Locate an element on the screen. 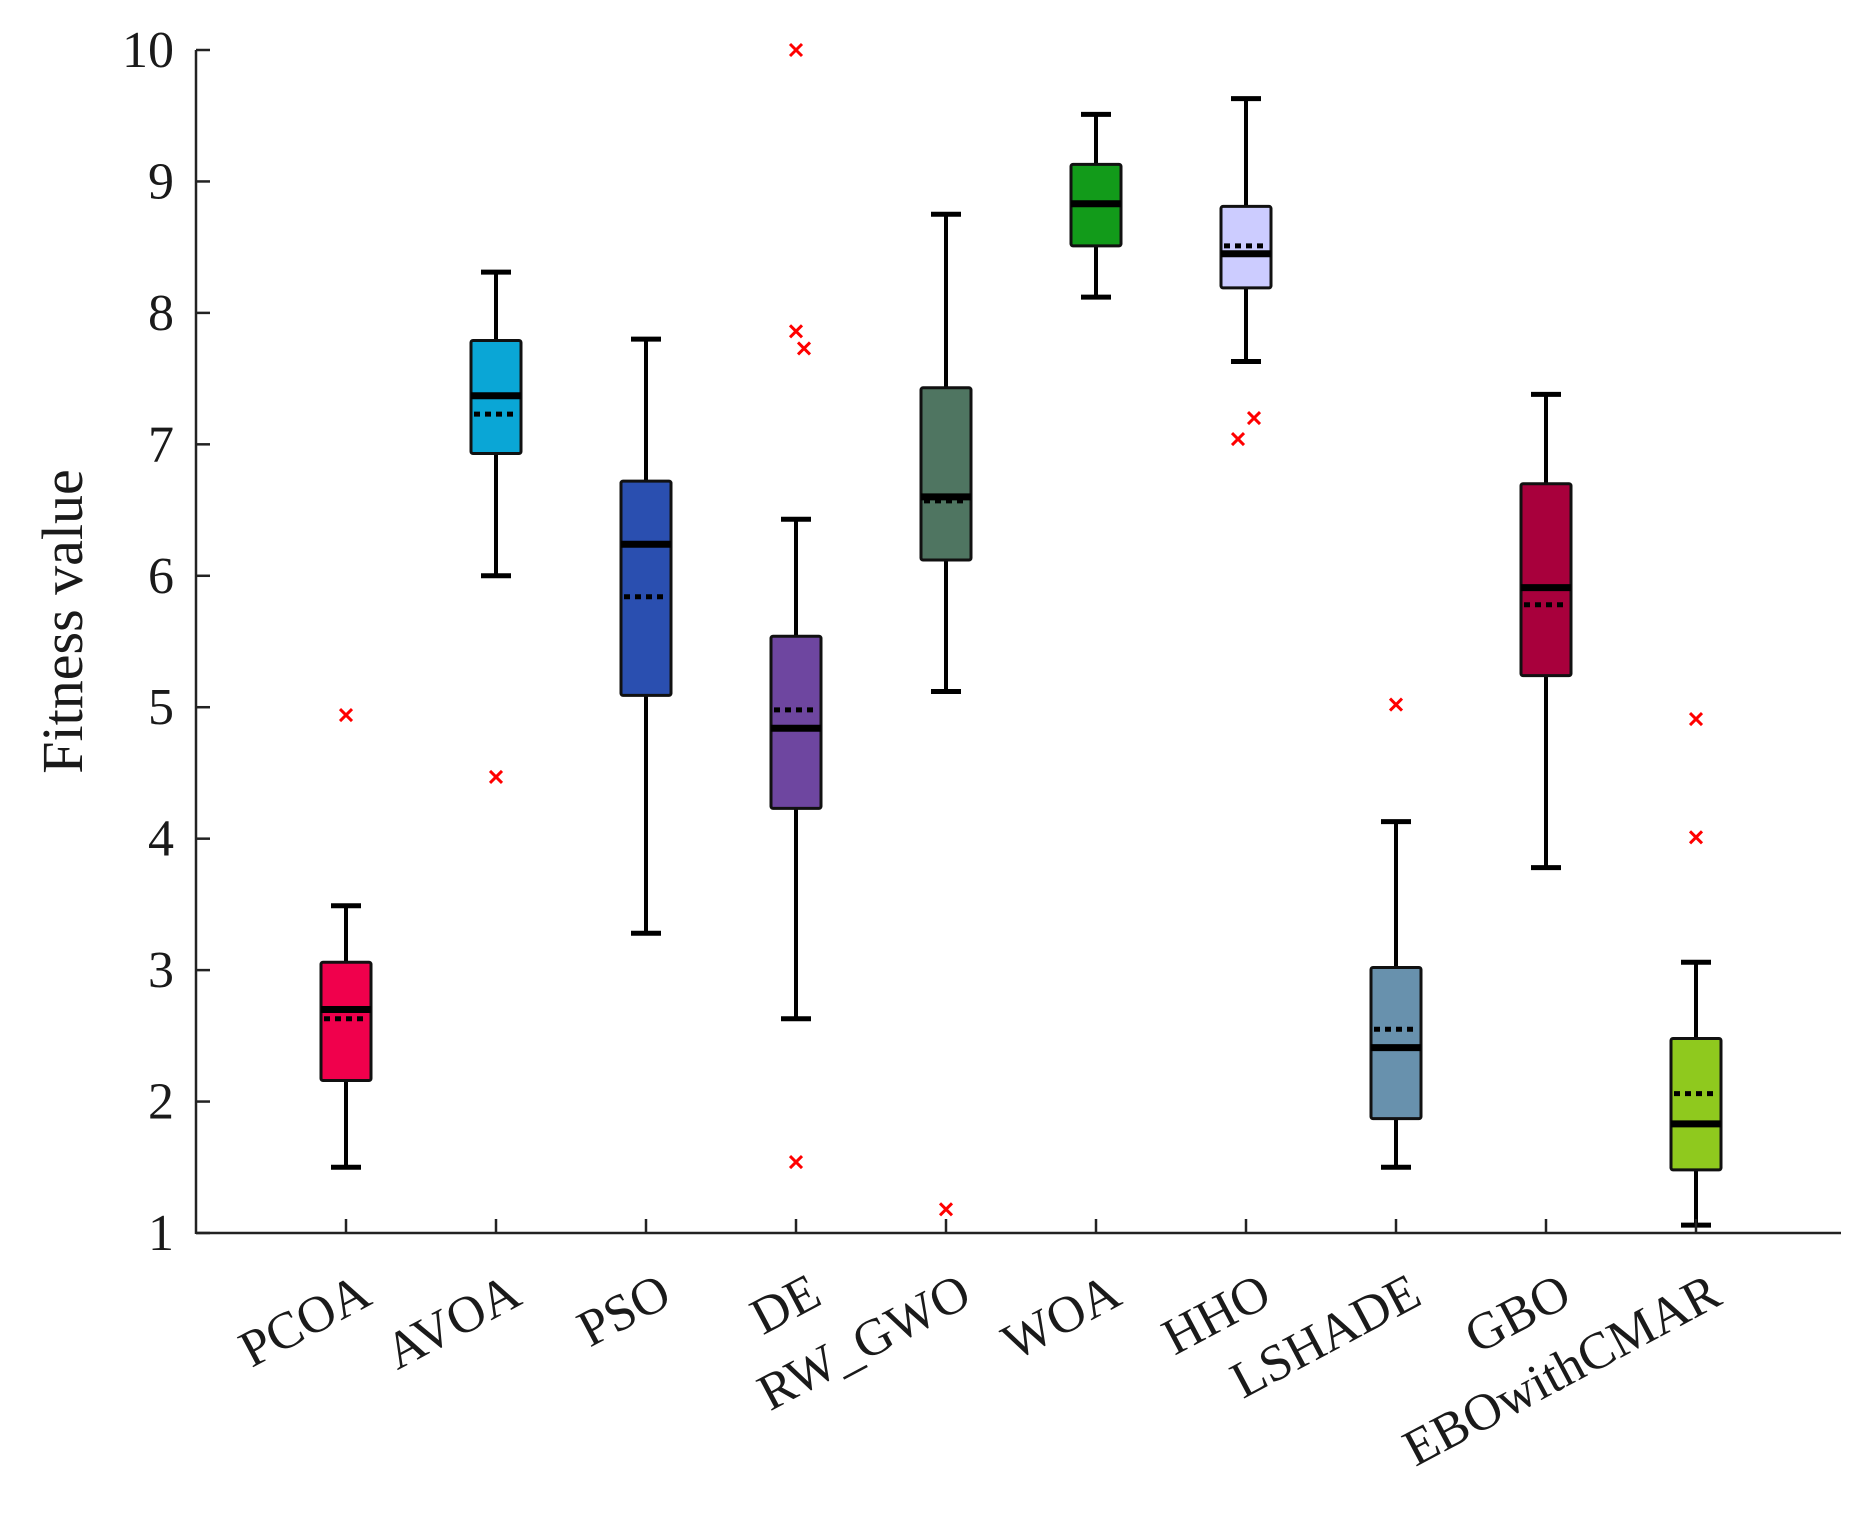 The image size is (1871, 1532). y-tick-label-5: 5 is located at coordinates (161, 707).